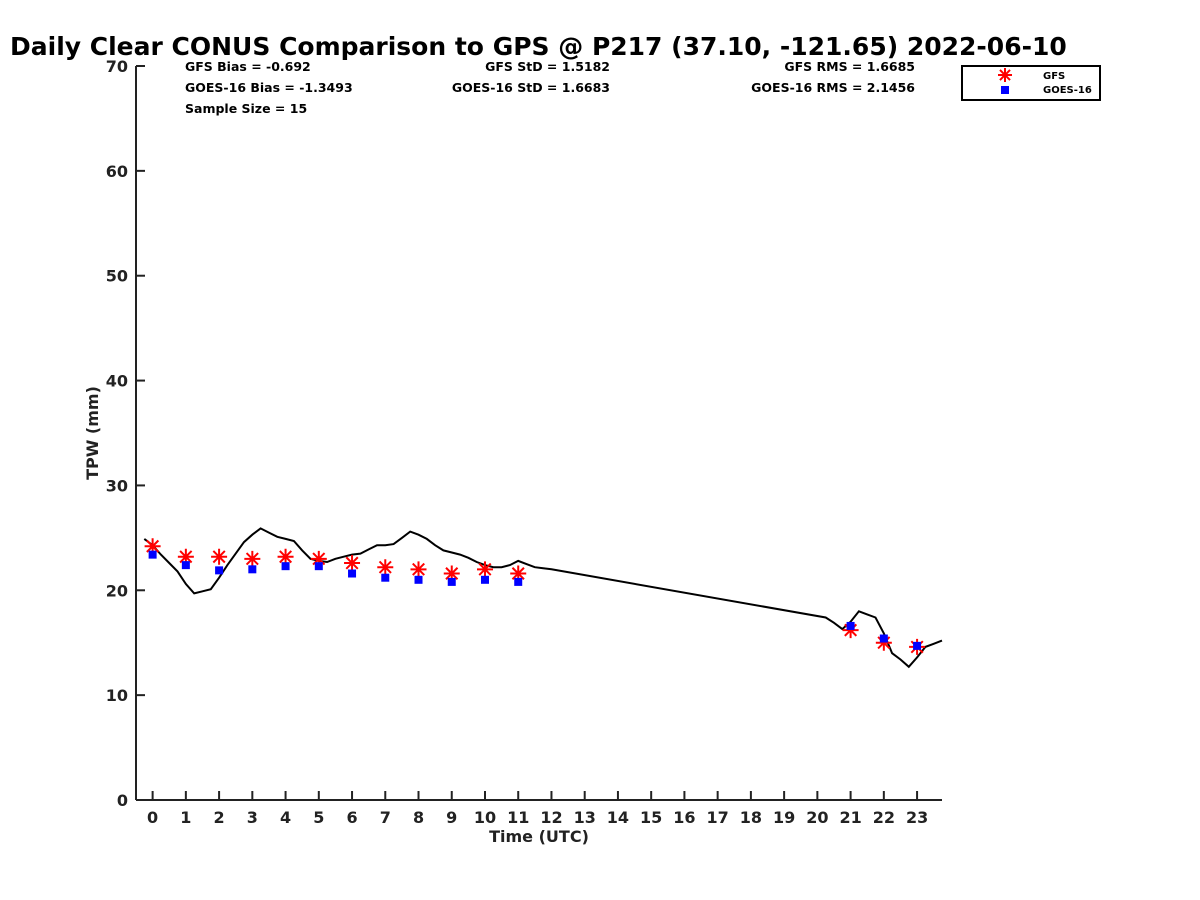  Describe the element at coordinates (850, 817) in the screenshot. I see `x-tick-label: 21` at that location.